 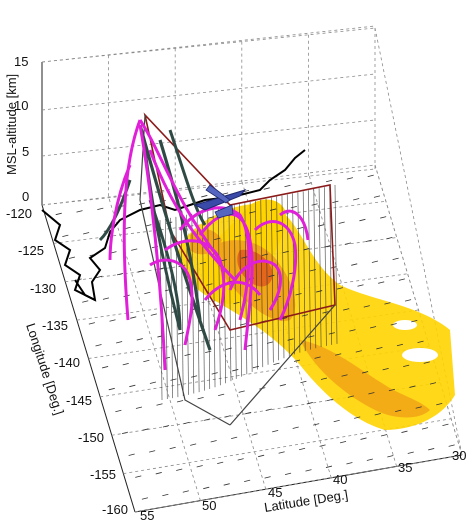 What do you see at coordinates (220, 201) in the screenshot?
I see `aircraft-icon` at bounding box center [220, 201].